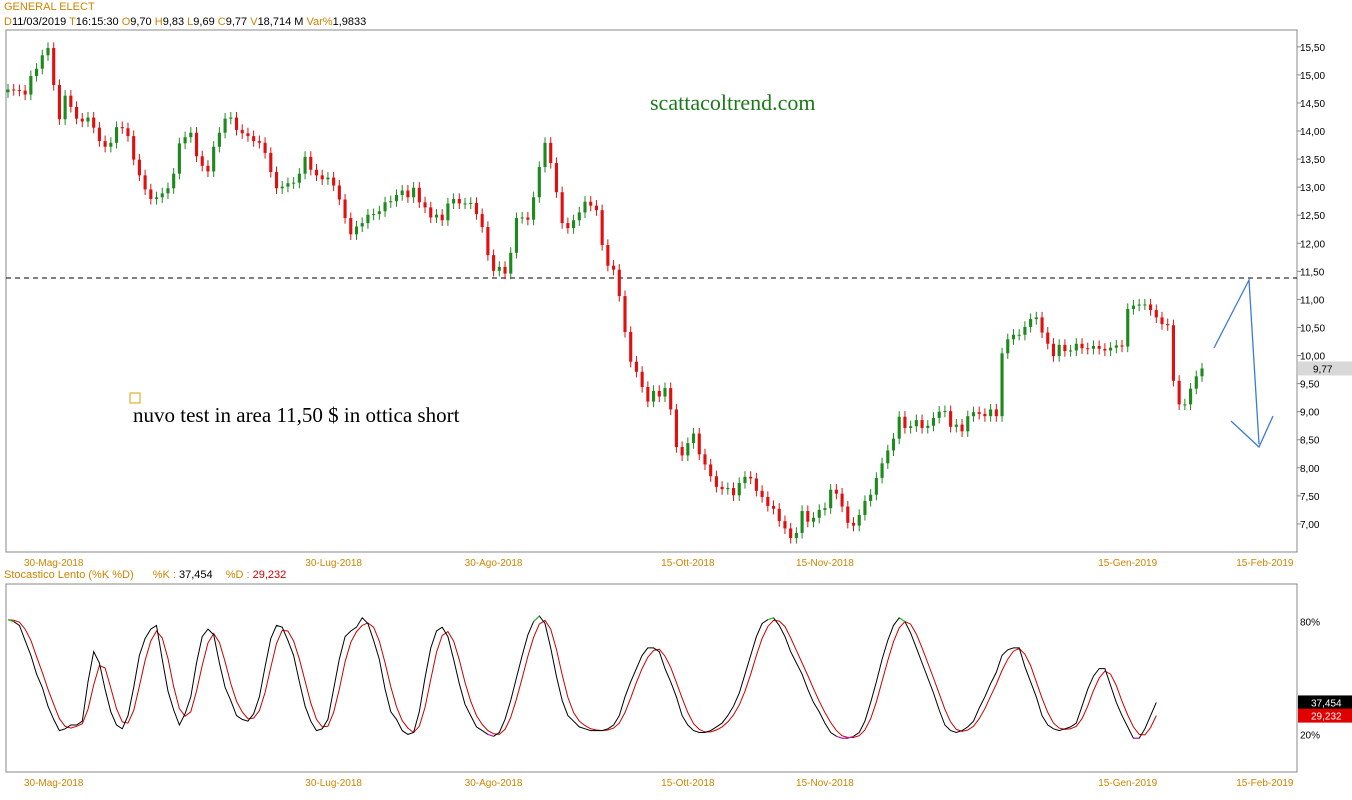 This screenshot has height=800, width=1352. I want to click on y-tick-label: 9,50, so click(1310, 385).